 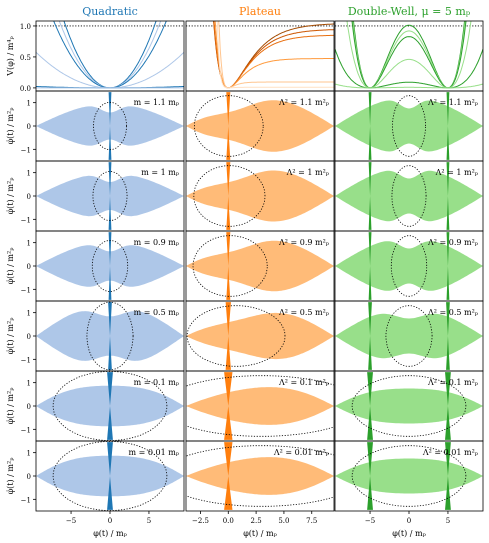 I want to click on panel-quadratic-row-6: m = 0.01 mₚ −1 0 1 φ̇(t) / m²ₚ −5 0 5, so click(x=95, y=482).